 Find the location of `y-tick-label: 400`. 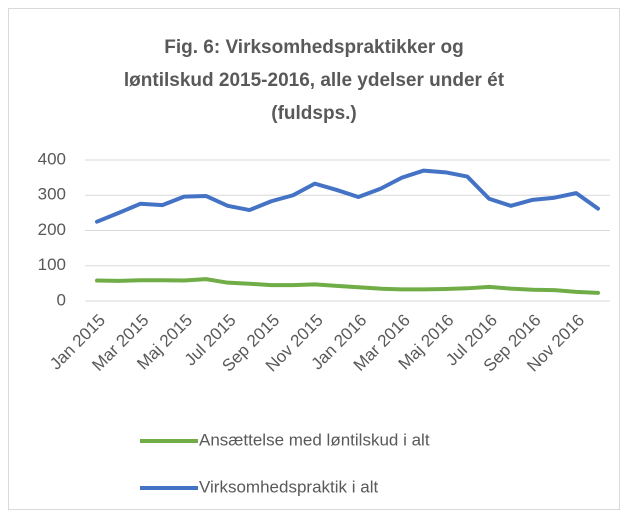

y-tick-label: 400 is located at coordinates (52, 158).